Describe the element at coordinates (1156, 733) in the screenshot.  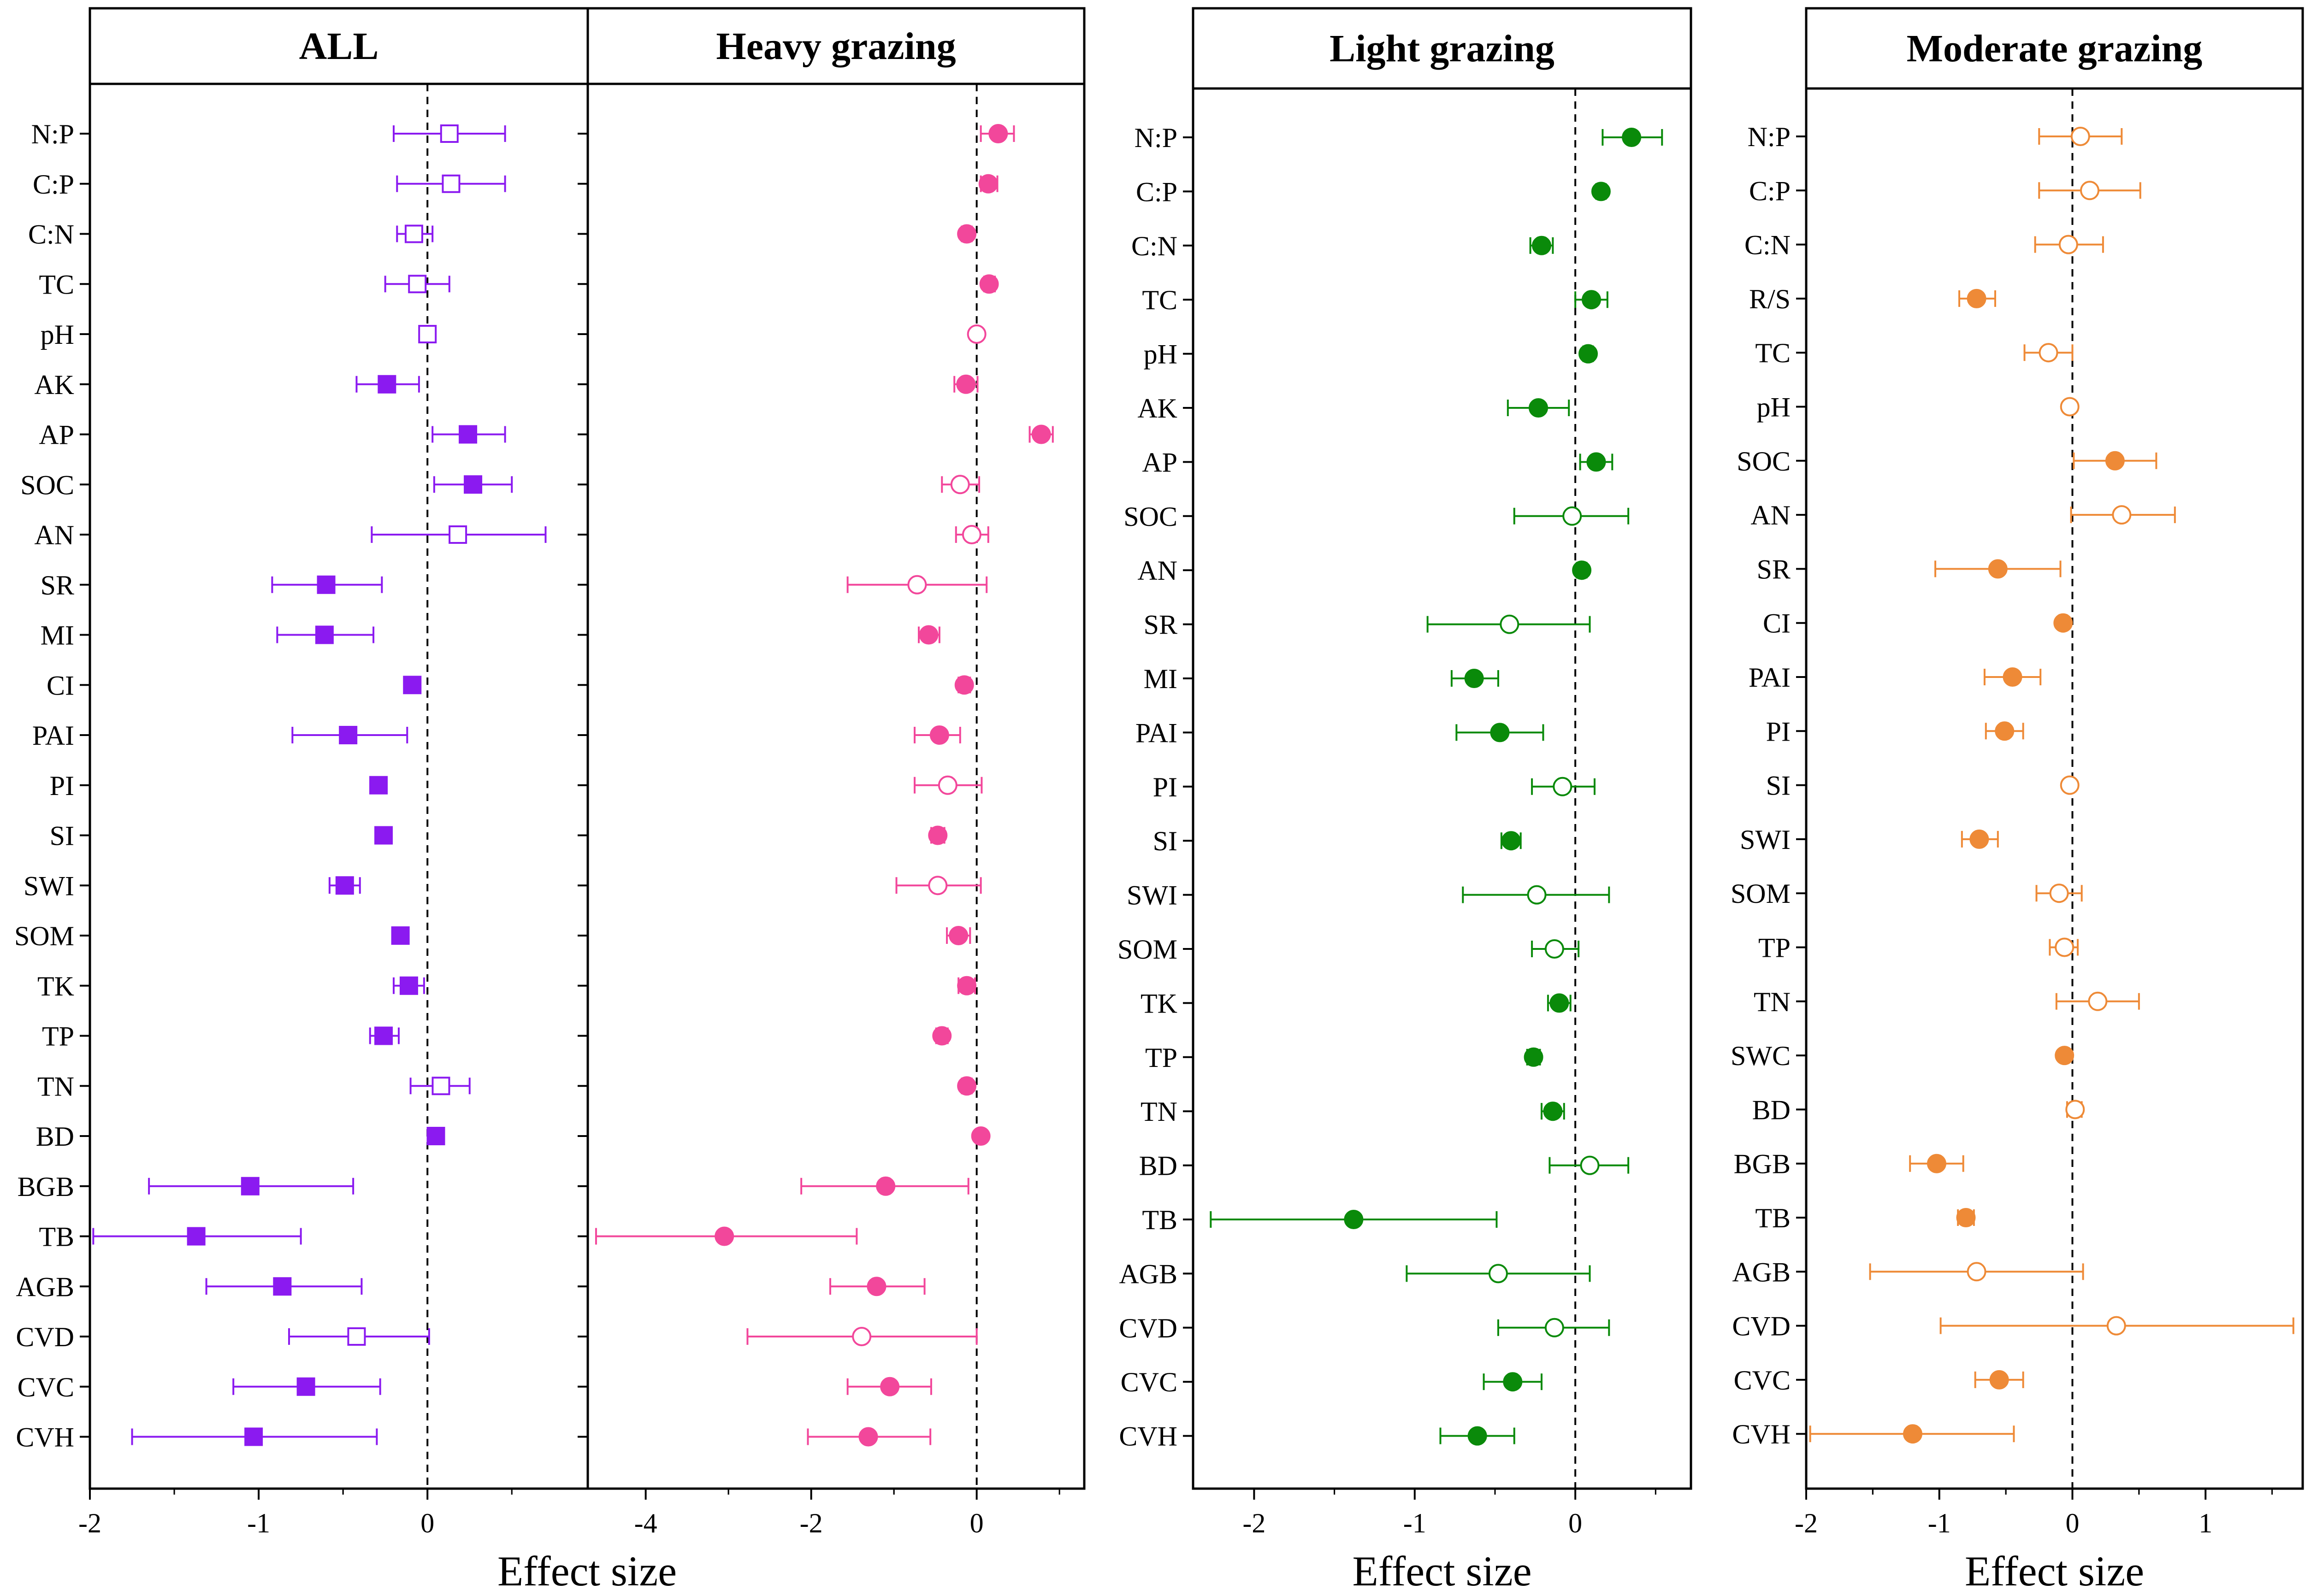
I see `panel-light-grazing-ytick-label: PAI` at that location.